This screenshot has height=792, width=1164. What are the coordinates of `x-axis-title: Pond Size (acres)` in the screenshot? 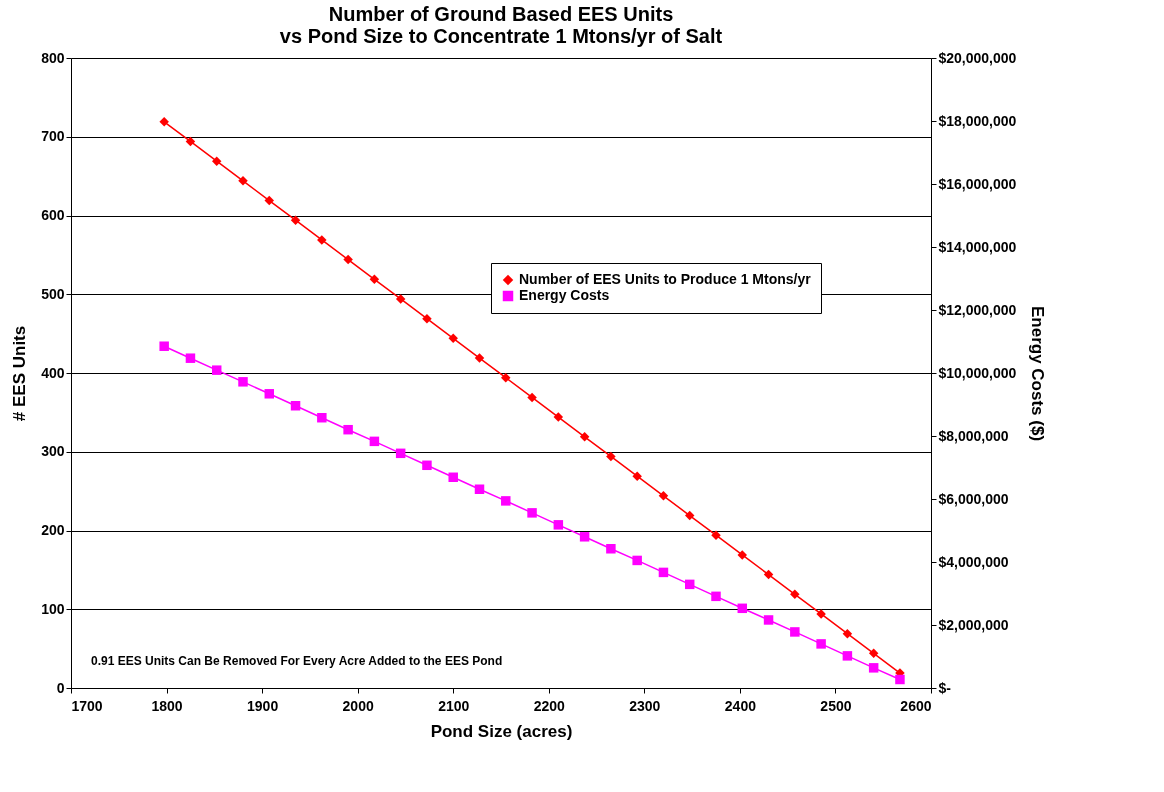 It's located at (501, 731).